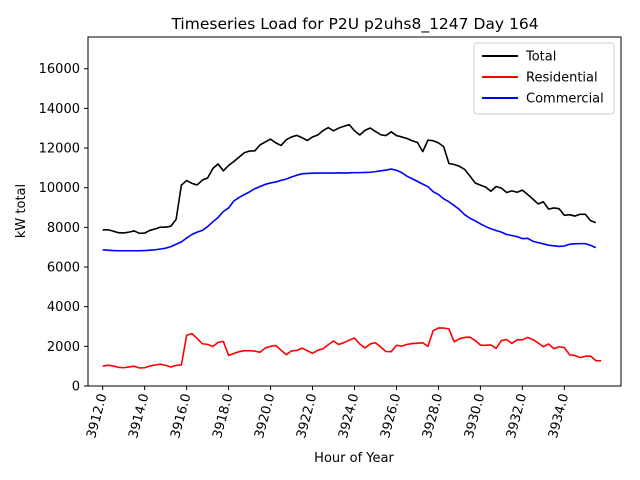 This screenshot has height=480, width=640. Describe the element at coordinates (59, 109) in the screenshot. I see `y-tick-label: 14000` at that location.